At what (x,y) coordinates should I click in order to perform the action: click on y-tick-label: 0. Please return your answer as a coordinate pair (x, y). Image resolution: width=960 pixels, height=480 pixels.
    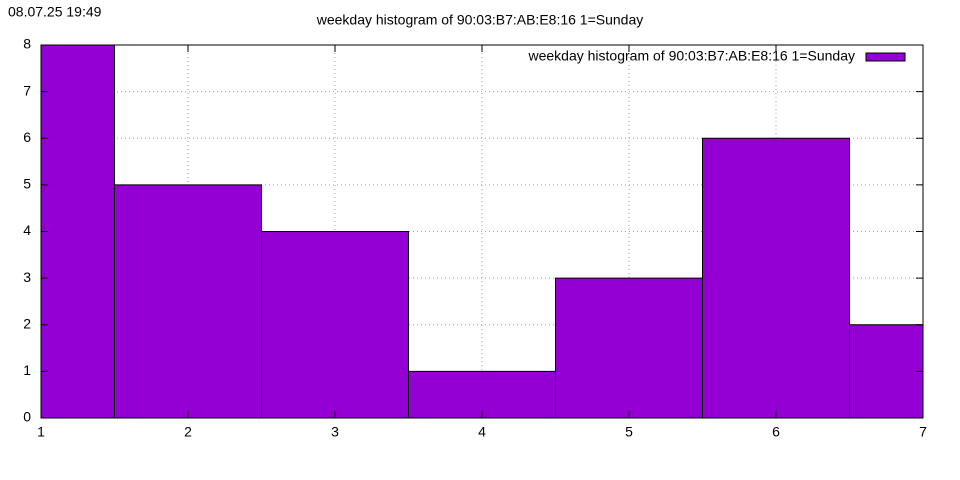
    Looking at the image, I should click on (27, 417).